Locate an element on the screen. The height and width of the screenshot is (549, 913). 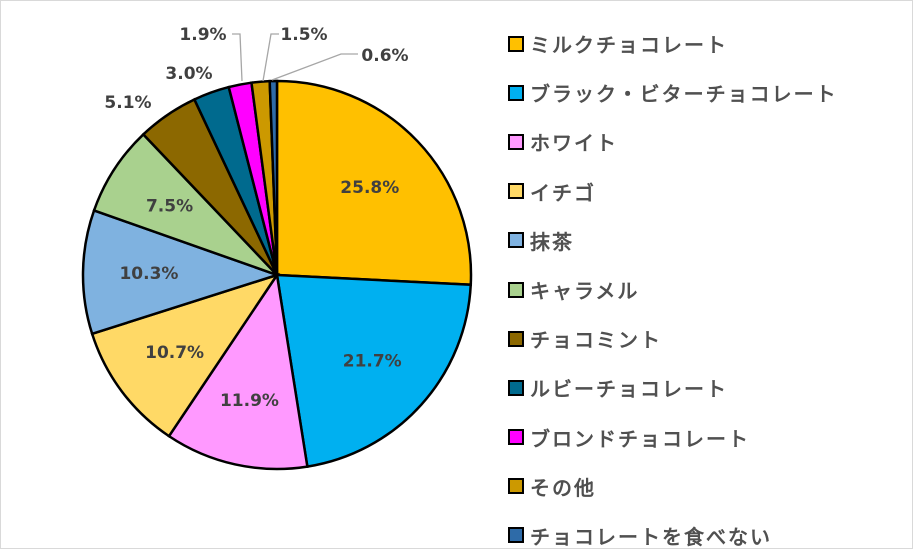
data-label: 11.9% is located at coordinates (249, 401).